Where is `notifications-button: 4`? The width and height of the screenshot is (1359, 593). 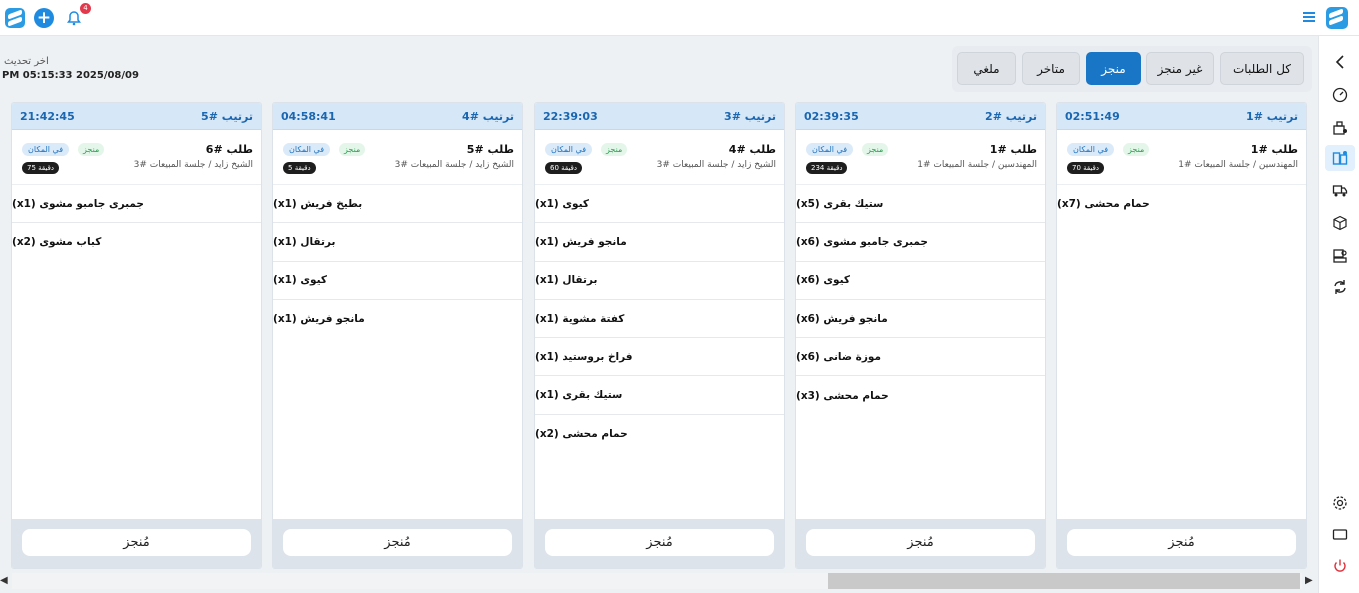
notifications-button: 4 is located at coordinates (77, 16).